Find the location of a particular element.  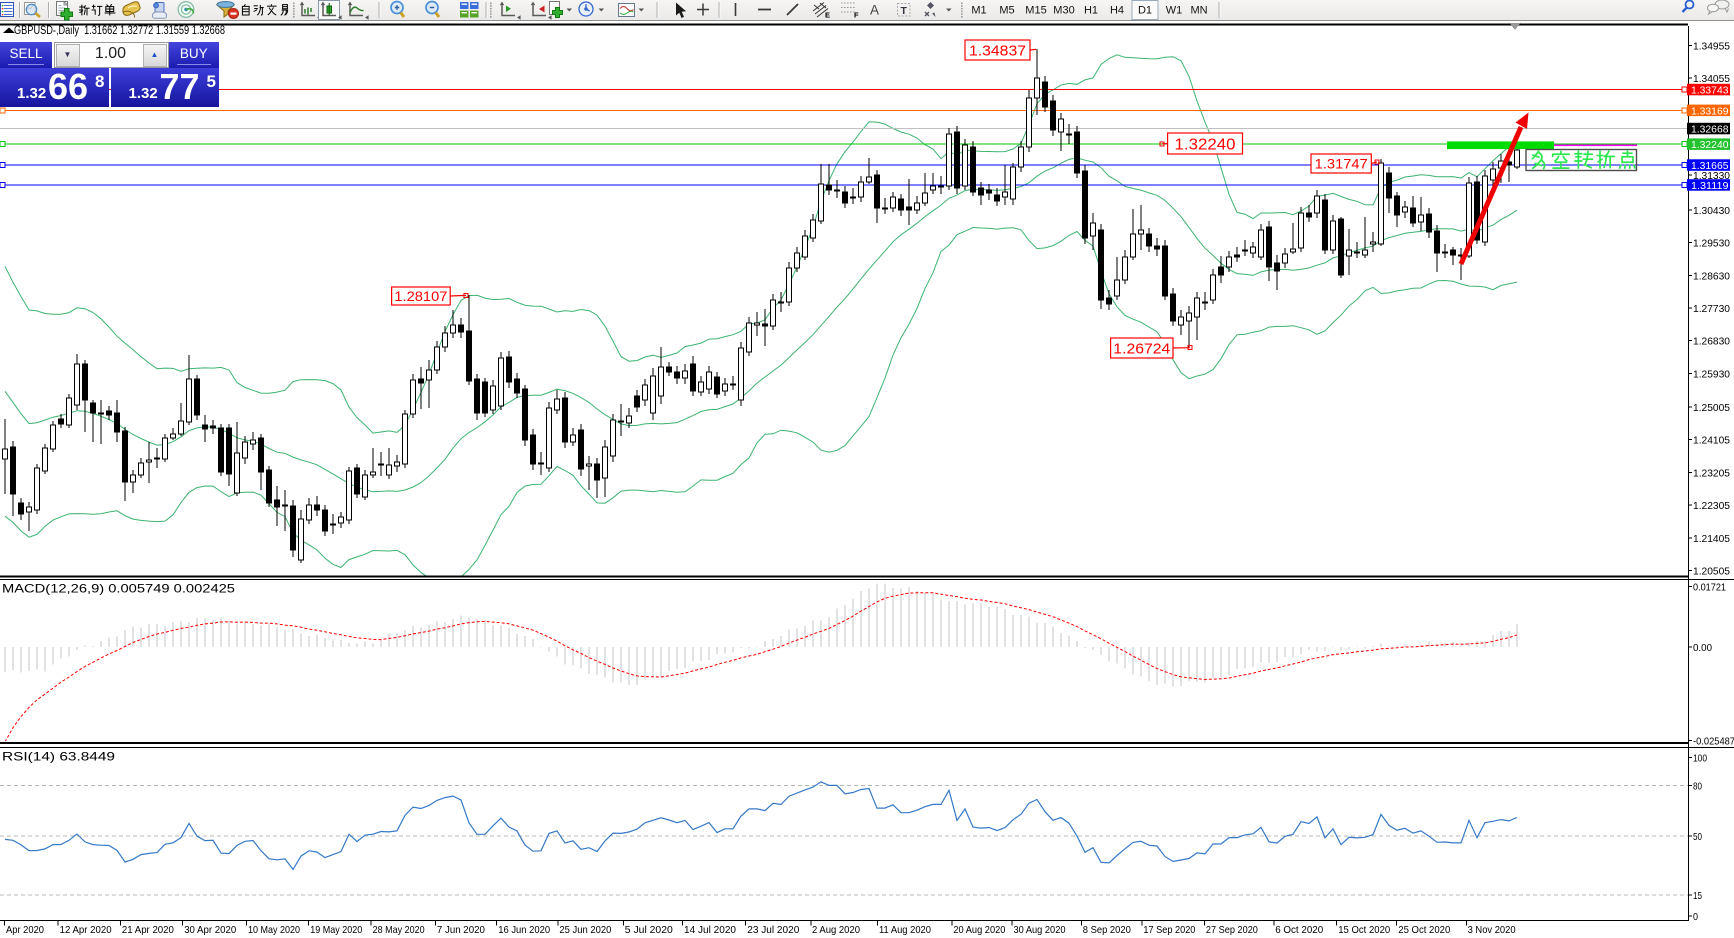

svg-text: A is located at coordinates (874, 10).